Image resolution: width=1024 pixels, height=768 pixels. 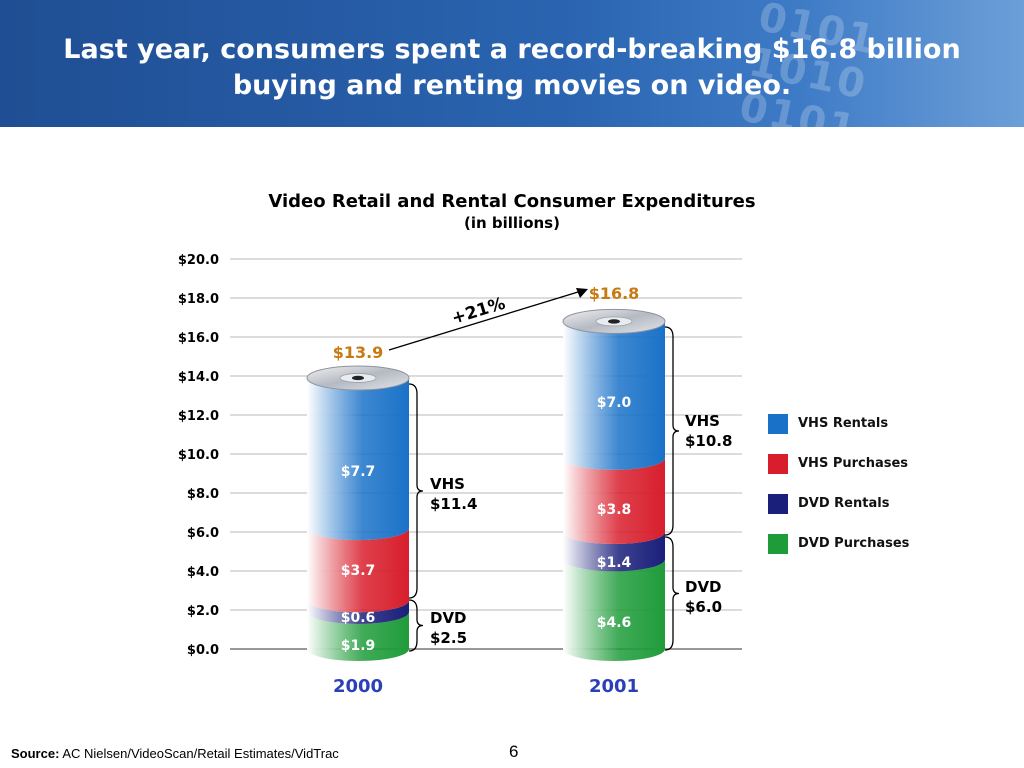 What do you see at coordinates (203, 650) in the screenshot?
I see `y-tick-label: $0.0` at bounding box center [203, 650].